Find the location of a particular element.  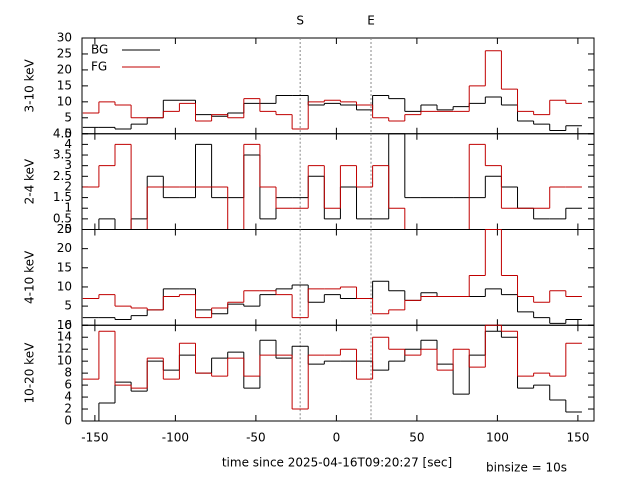

y-tick-label: 1.5 is located at coordinates (62, 197).